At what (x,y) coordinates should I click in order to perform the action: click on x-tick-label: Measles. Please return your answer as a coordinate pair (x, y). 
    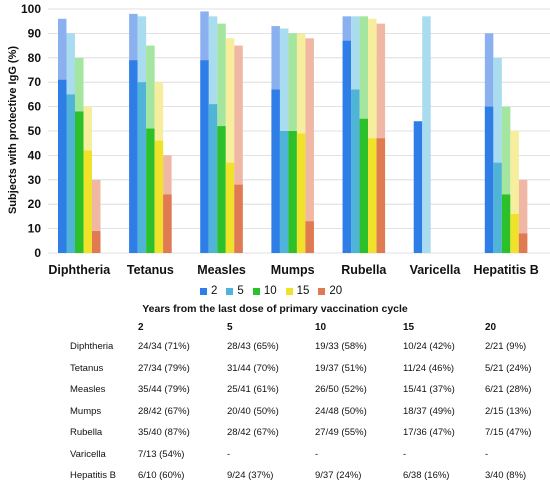
    Looking at the image, I should click on (221, 270).